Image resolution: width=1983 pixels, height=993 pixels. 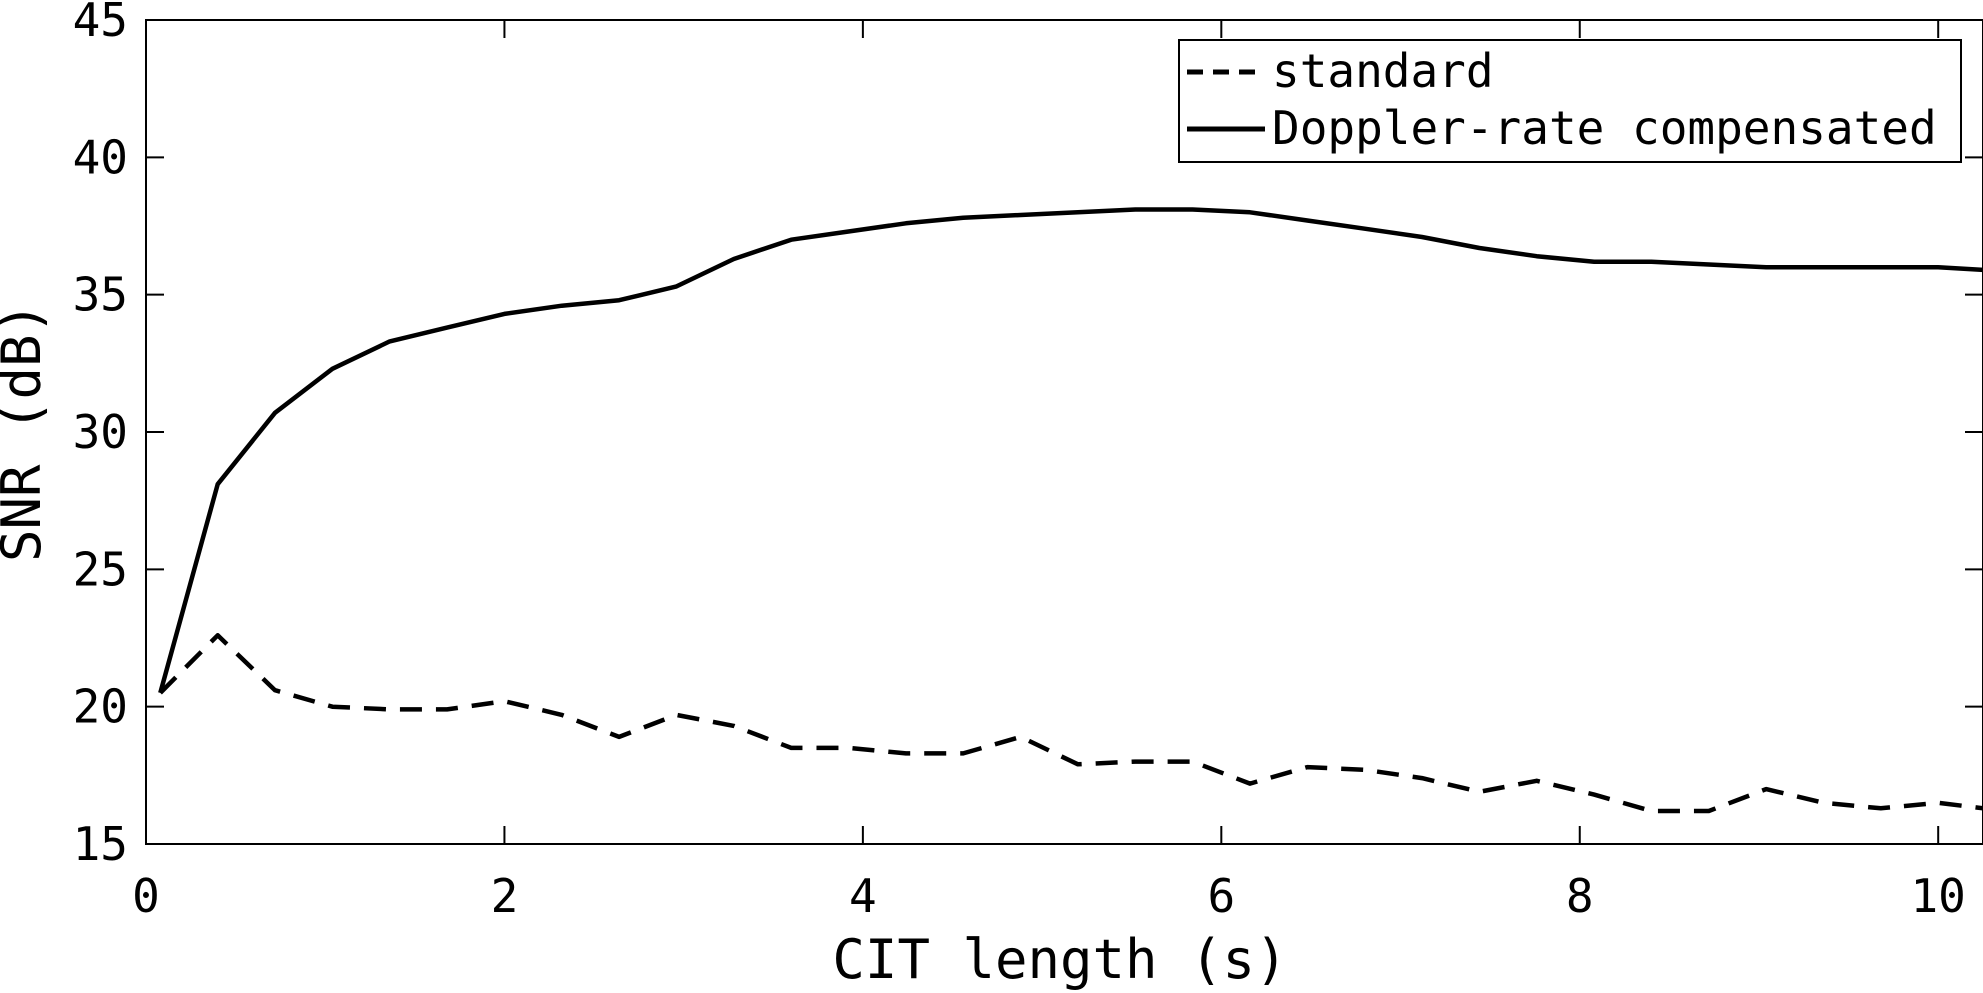 I want to click on y-tick-label: 35, so click(x=100, y=295).